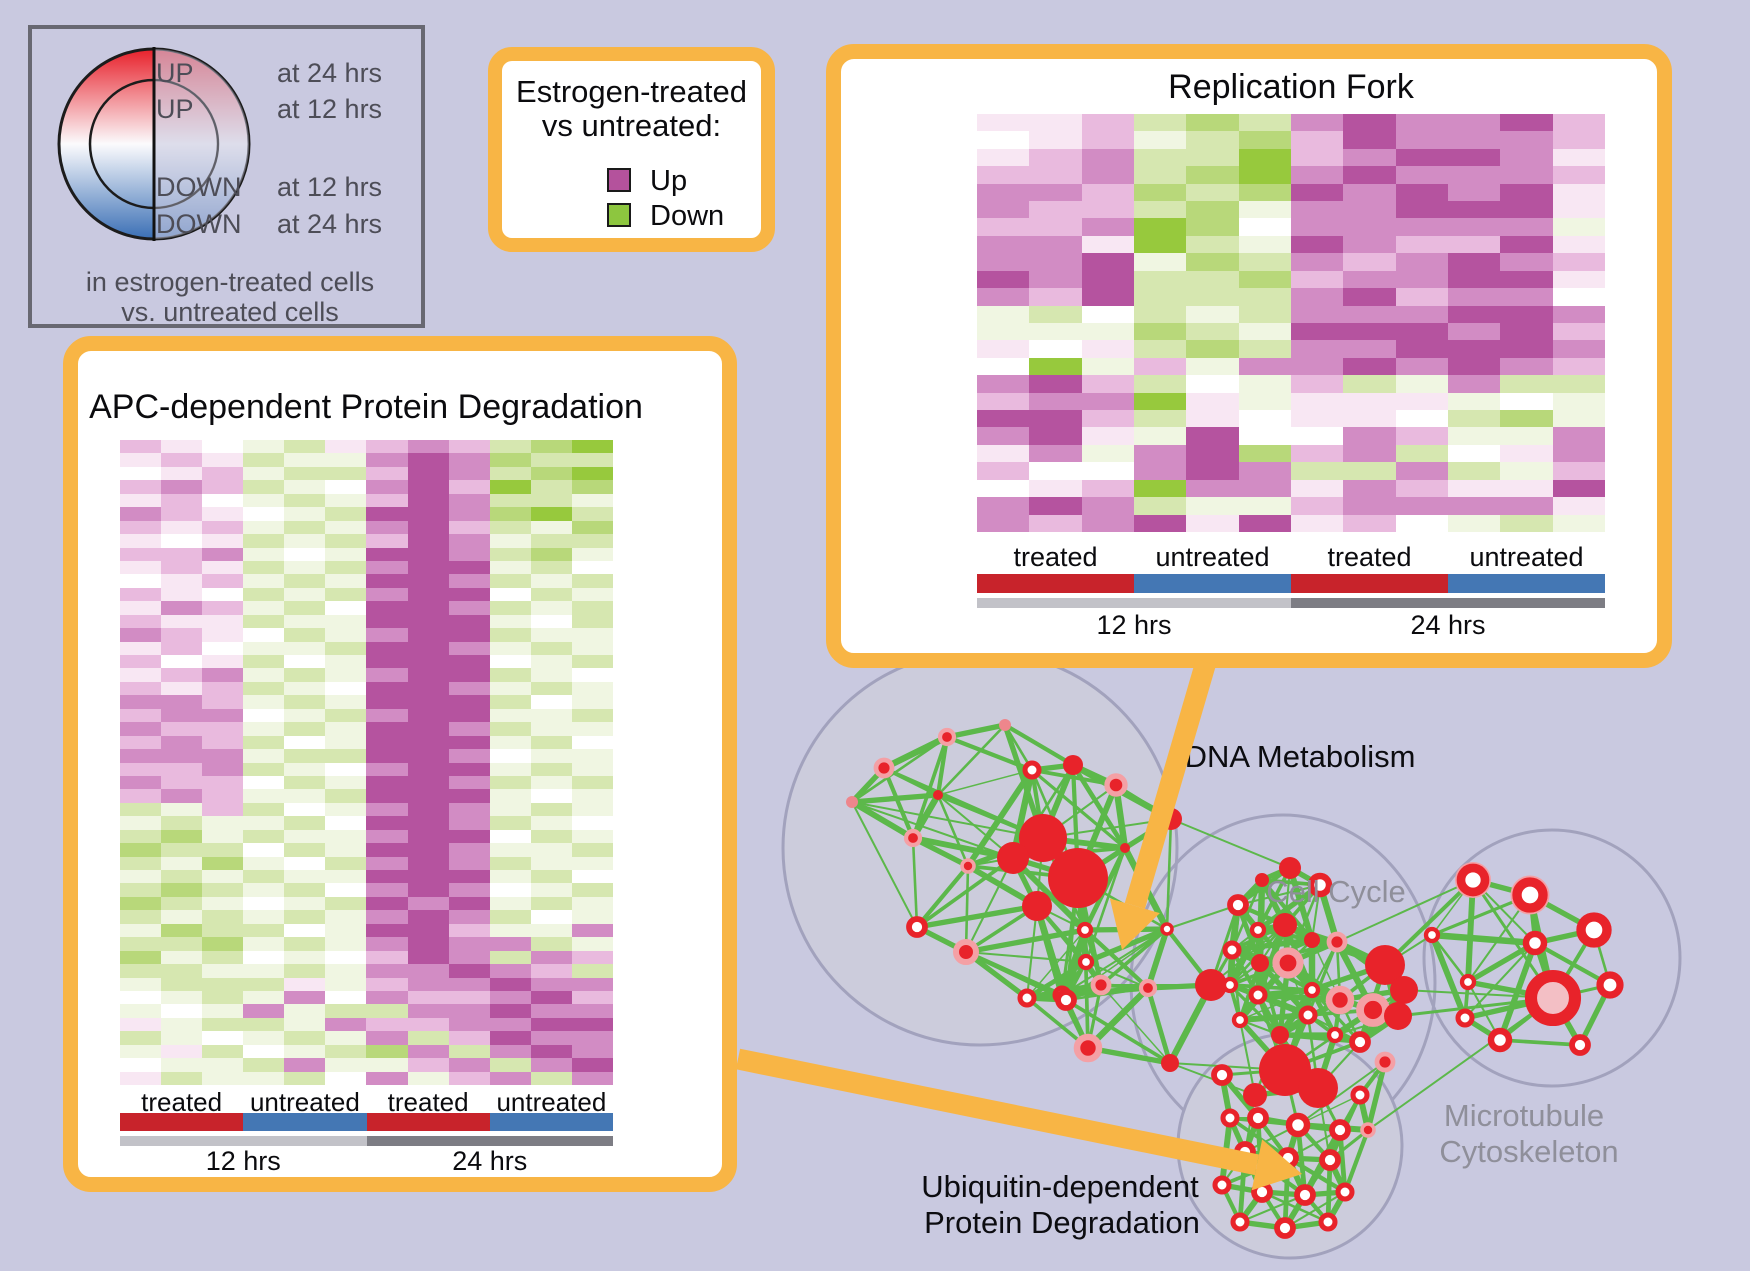 The image size is (1750, 1279). What do you see at coordinates (330, 73) in the screenshot?
I see `updown-row-time: at 24 hrs` at bounding box center [330, 73].